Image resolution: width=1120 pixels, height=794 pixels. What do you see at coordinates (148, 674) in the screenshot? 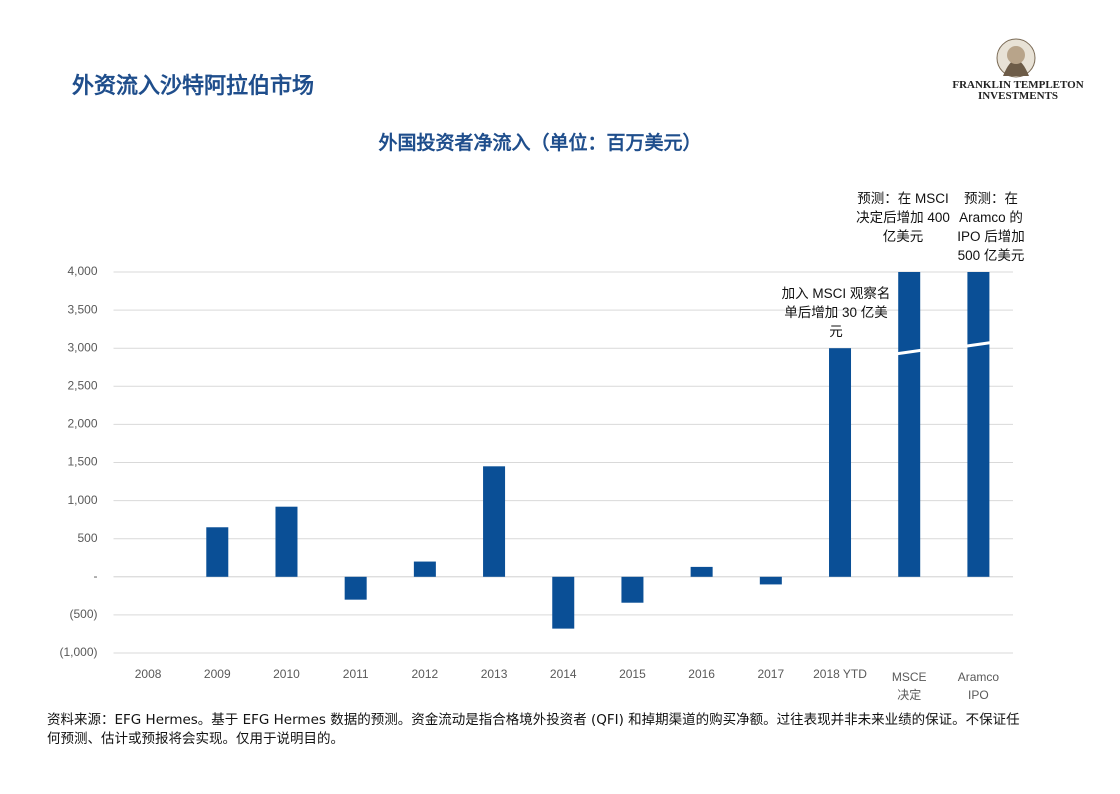
I see `x-tick-label: 2008` at bounding box center [148, 674].